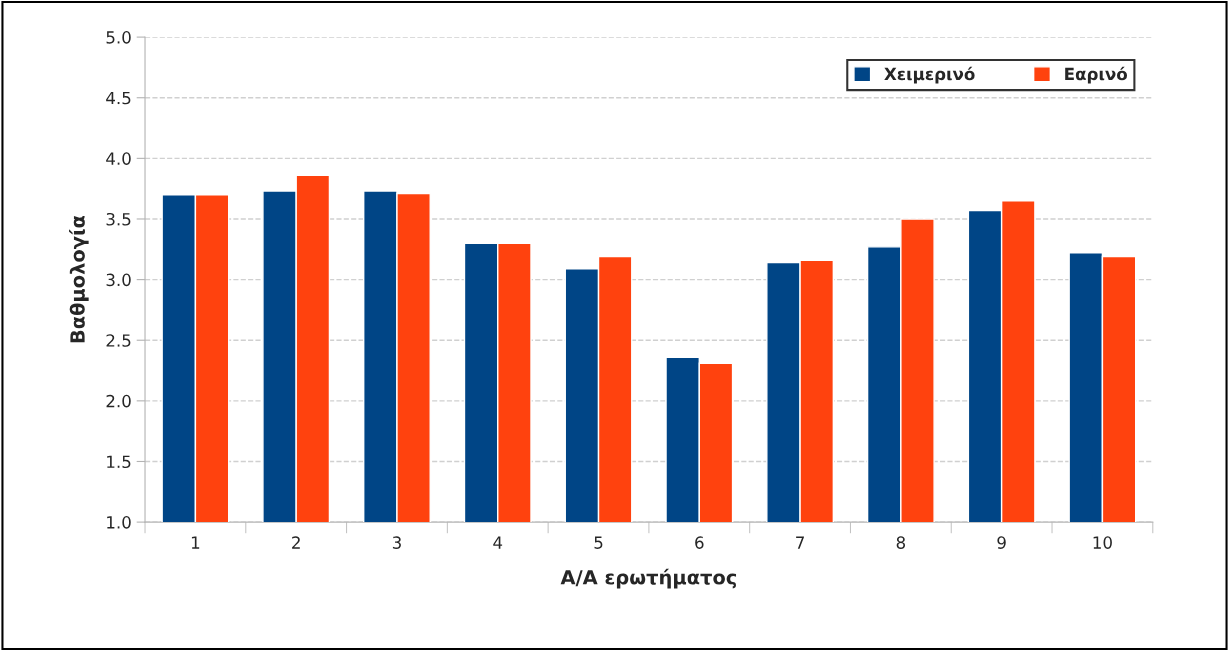 This screenshot has width=1229, height=651. I want to click on y-tick-label: 2.0, so click(118, 401).